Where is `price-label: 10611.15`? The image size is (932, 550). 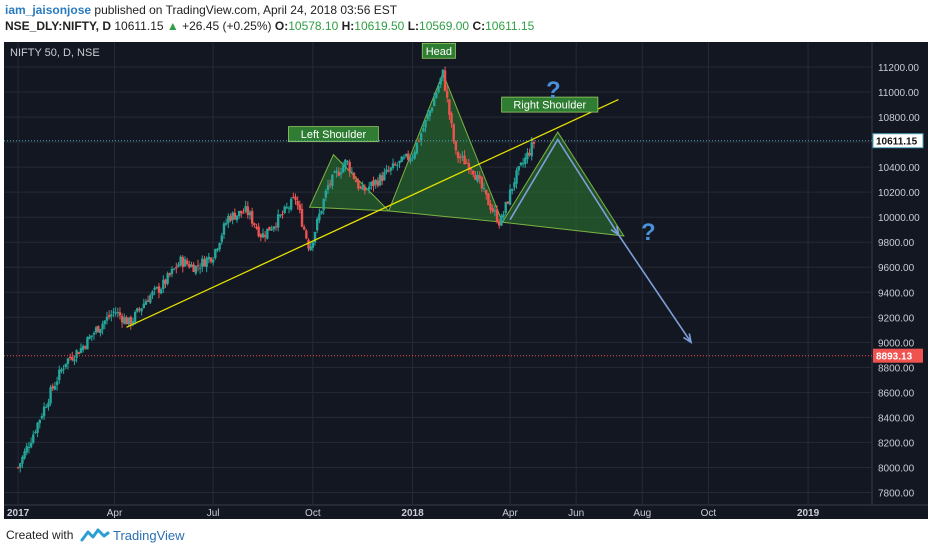 price-label: 10611.15 is located at coordinates (897, 142).